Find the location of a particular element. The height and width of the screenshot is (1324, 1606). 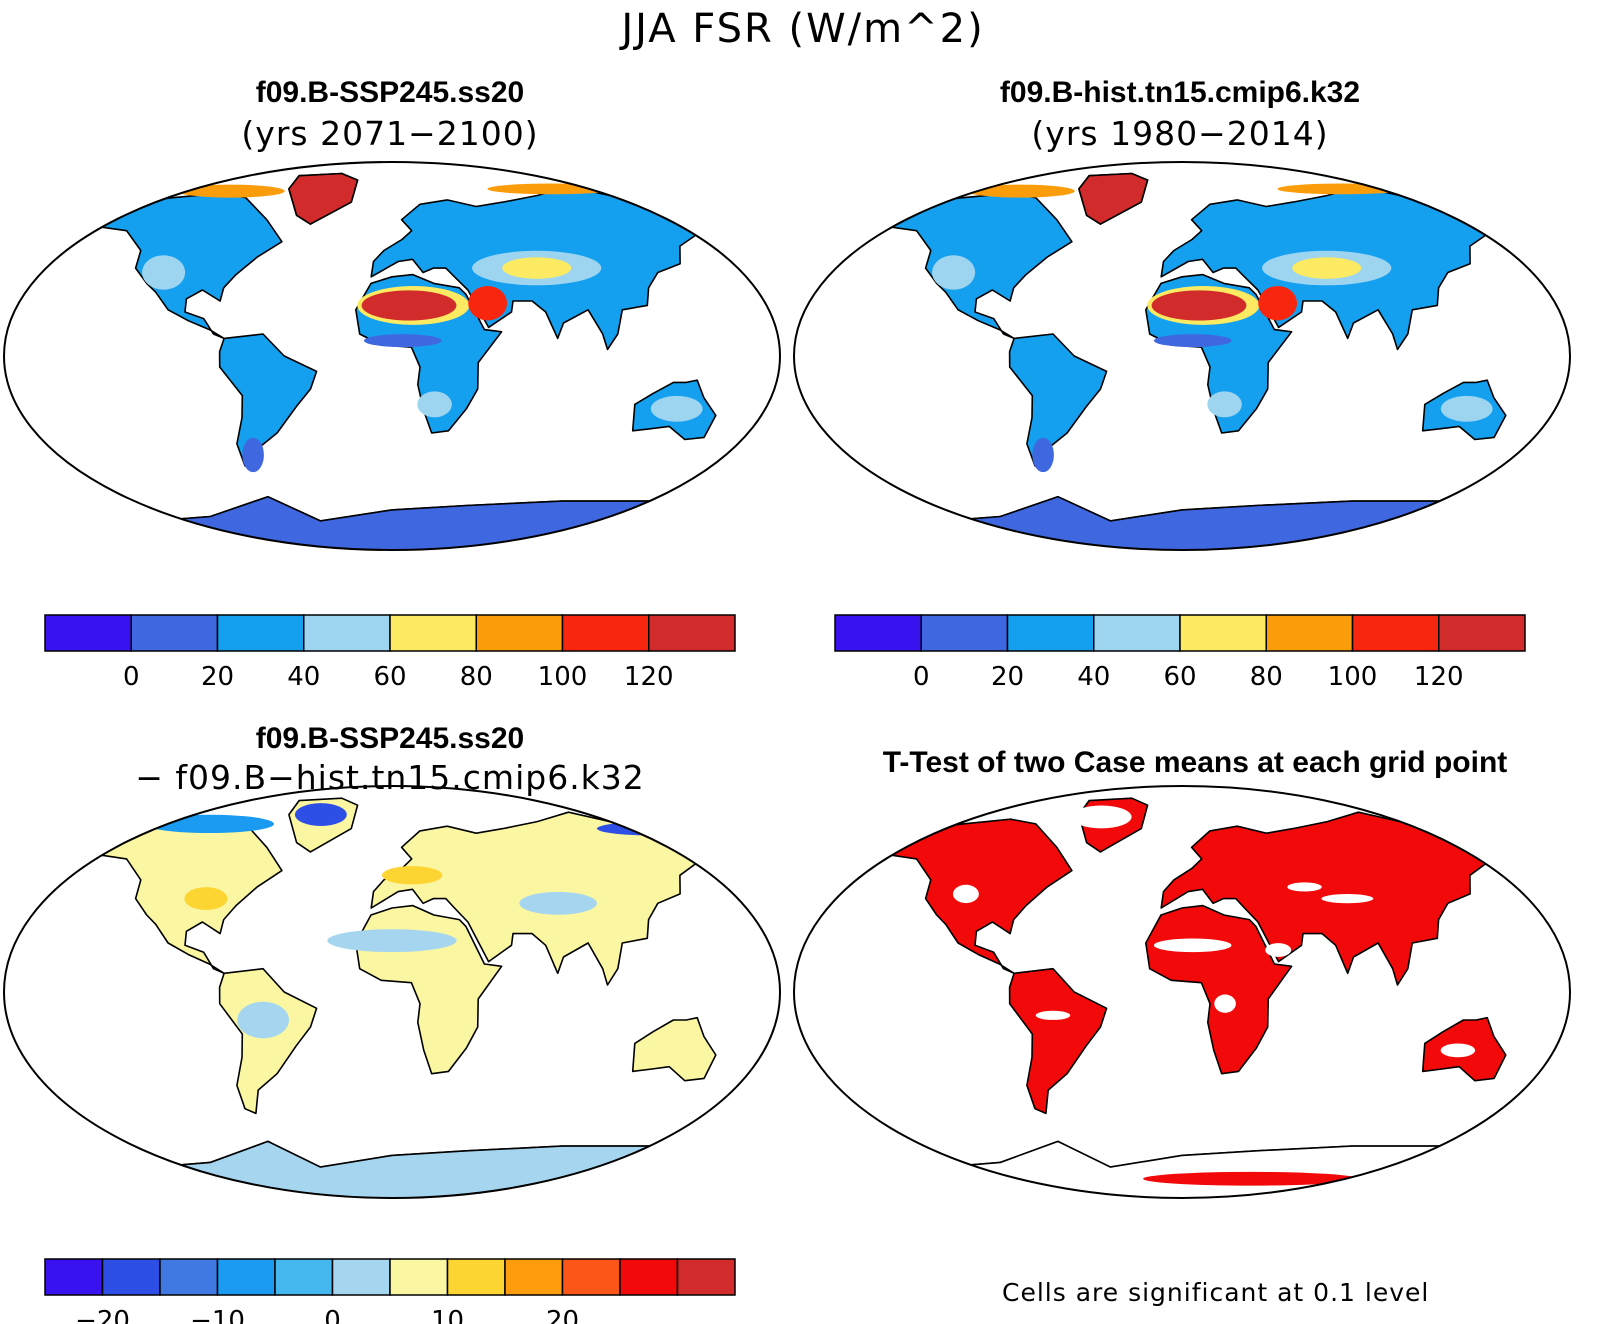

colorbar-case1: 0 20 40 60 80 100 120 is located at coordinates (390, 653).